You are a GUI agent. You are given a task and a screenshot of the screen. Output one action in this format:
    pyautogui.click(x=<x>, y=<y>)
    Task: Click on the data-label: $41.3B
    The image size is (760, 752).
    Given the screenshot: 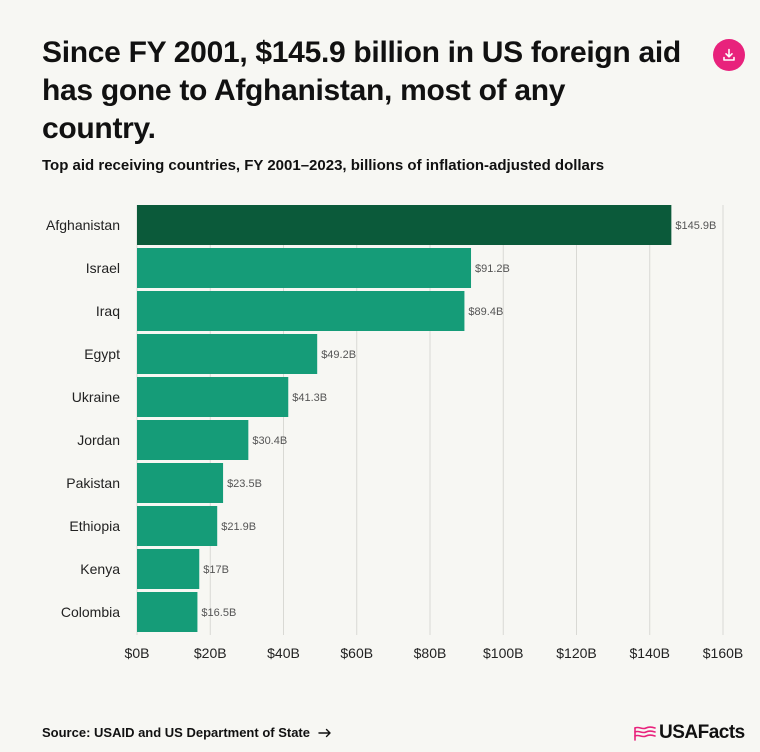 What is the action you would take?
    pyautogui.click(x=309, y=398)
    